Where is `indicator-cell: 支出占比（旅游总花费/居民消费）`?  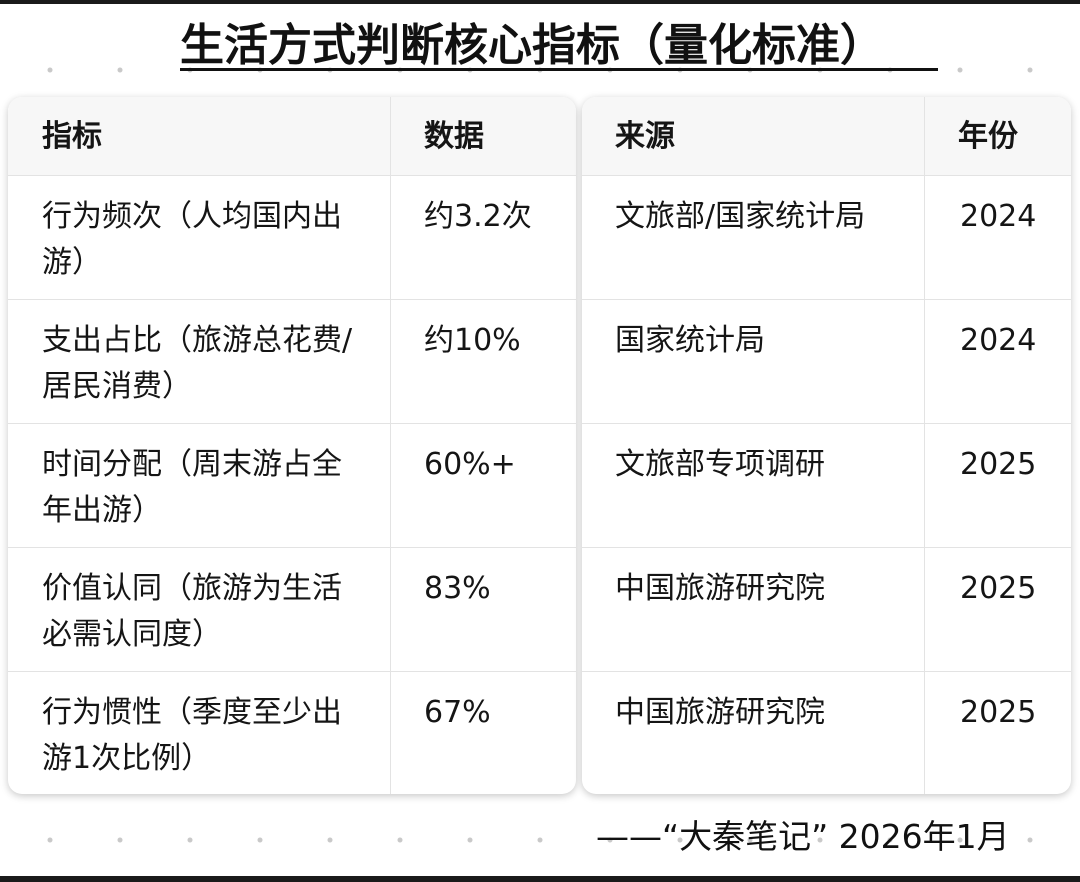 indicator-cell: 支出占比（旅游总花费/居民消费） is located at coordinates (197, 363).